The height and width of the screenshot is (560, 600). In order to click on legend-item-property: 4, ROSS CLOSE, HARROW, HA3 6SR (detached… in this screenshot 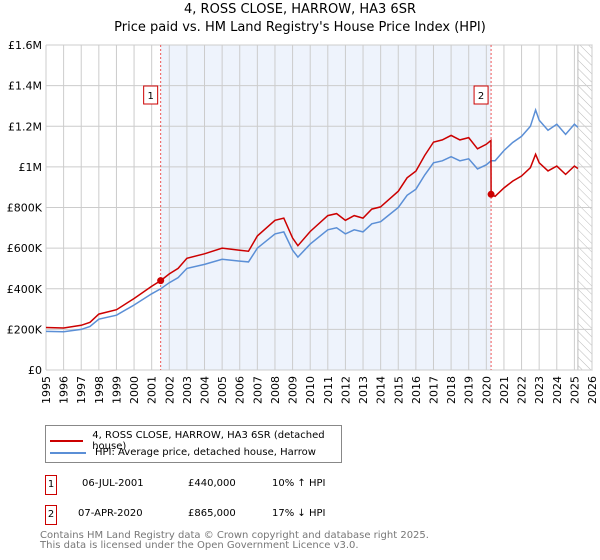, I will do `click(195, 441)`.